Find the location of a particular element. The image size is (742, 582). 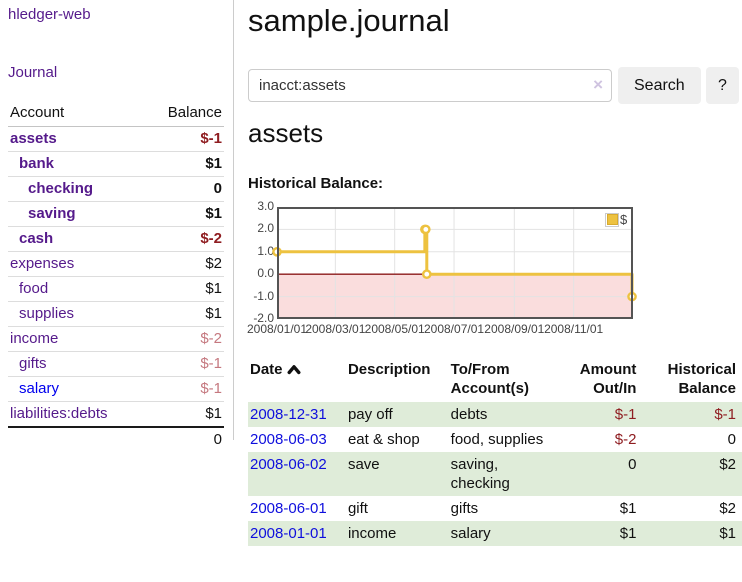

accounts-total-value: 0 is located at coordinates (184, 439).